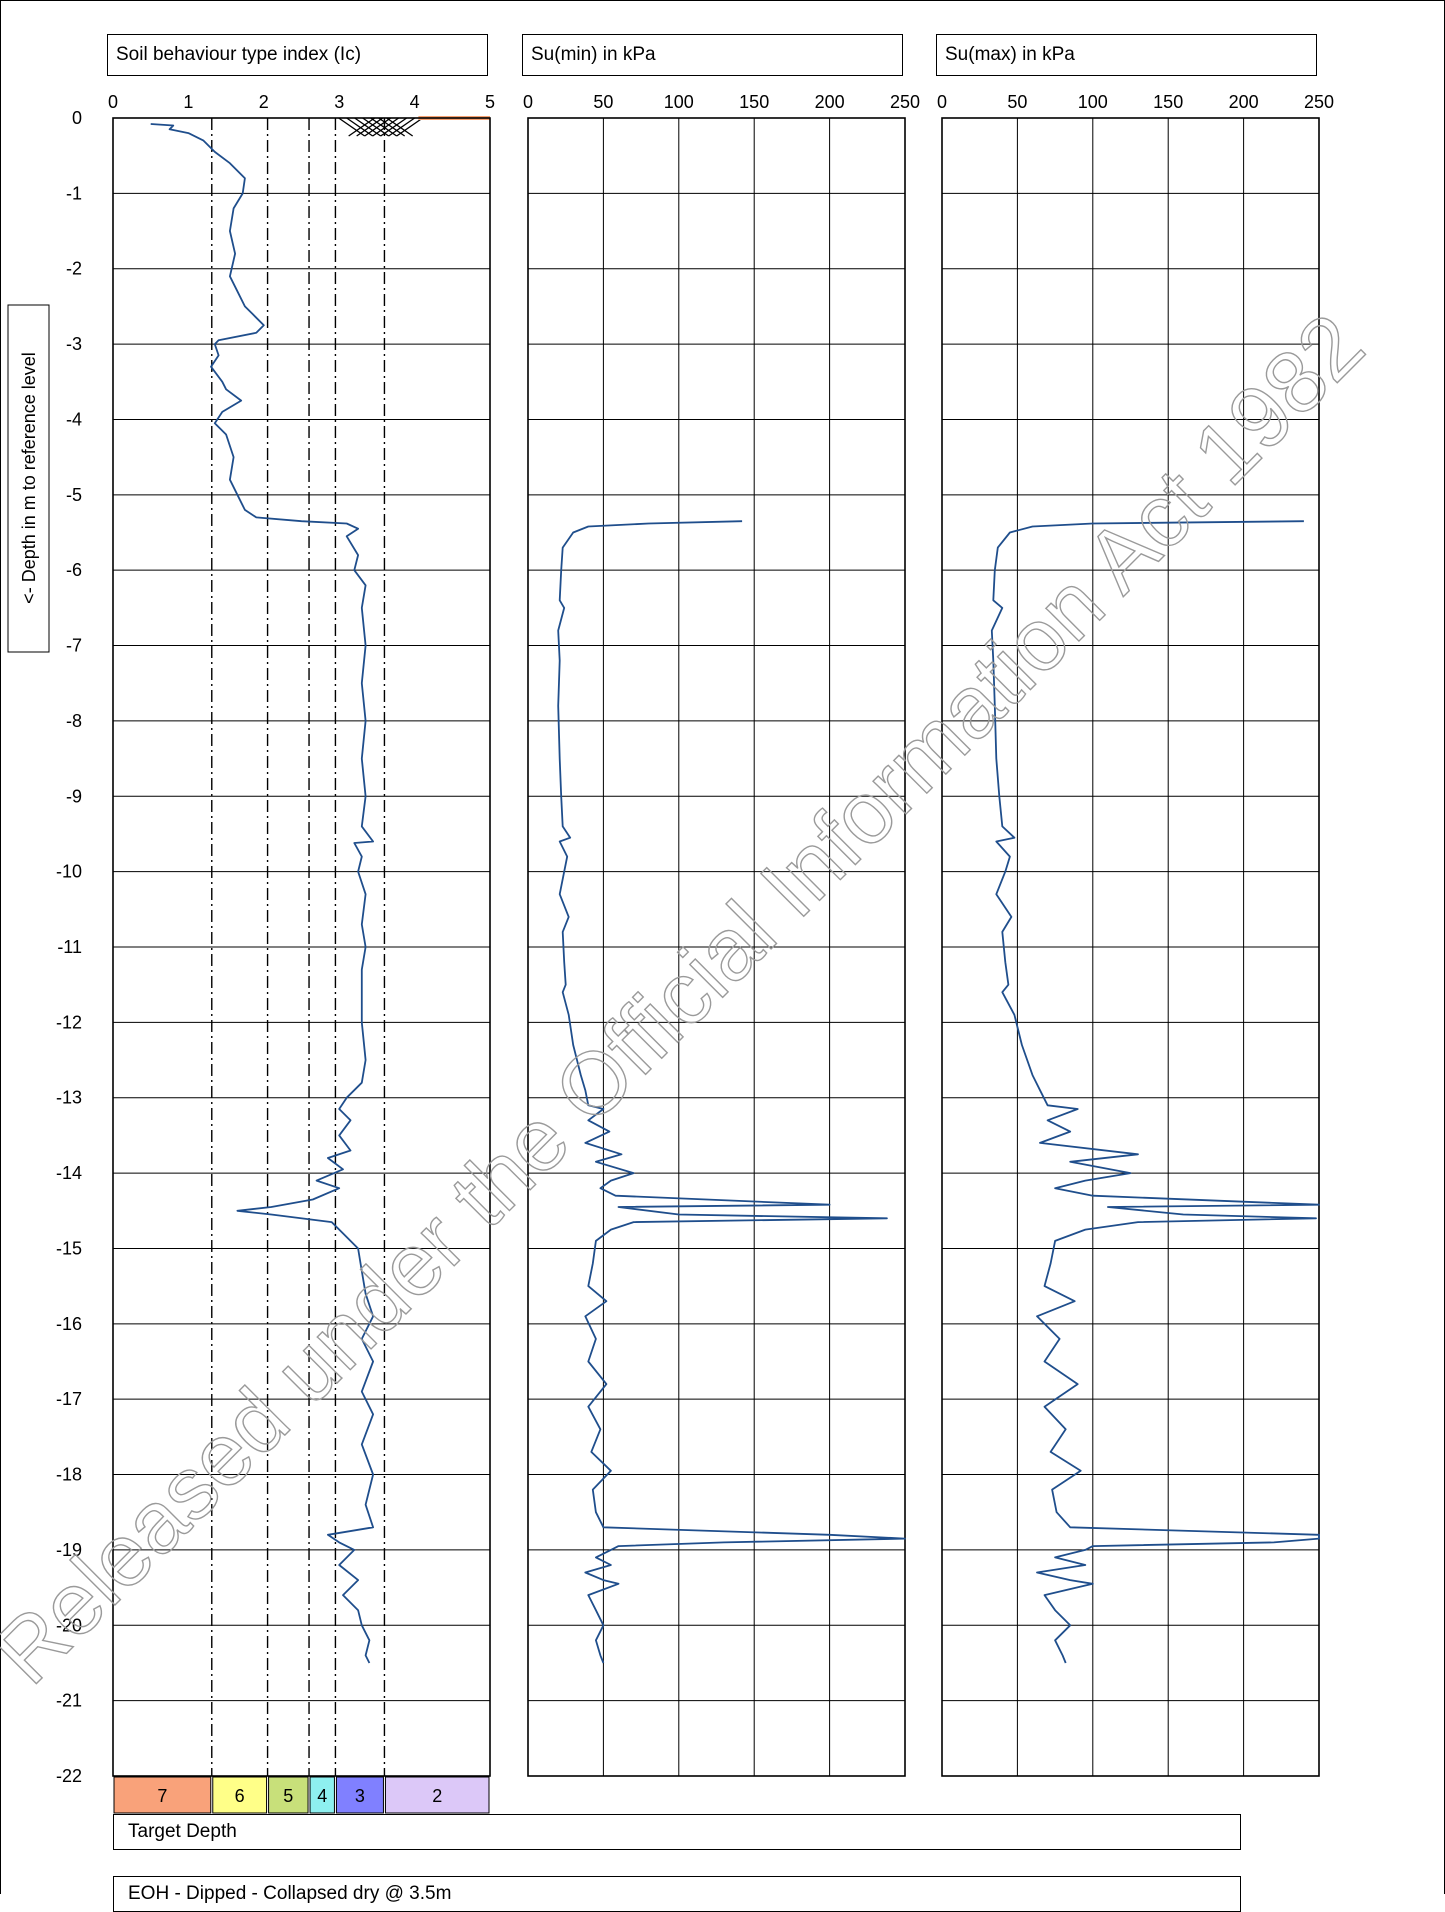 Image resolution: width=1445 pixels, height=1912 pixels. What do you see at coordinates (74, 646) in the screenshot?
I see `y-tick-label: -7` at bounding box center [74, 646].